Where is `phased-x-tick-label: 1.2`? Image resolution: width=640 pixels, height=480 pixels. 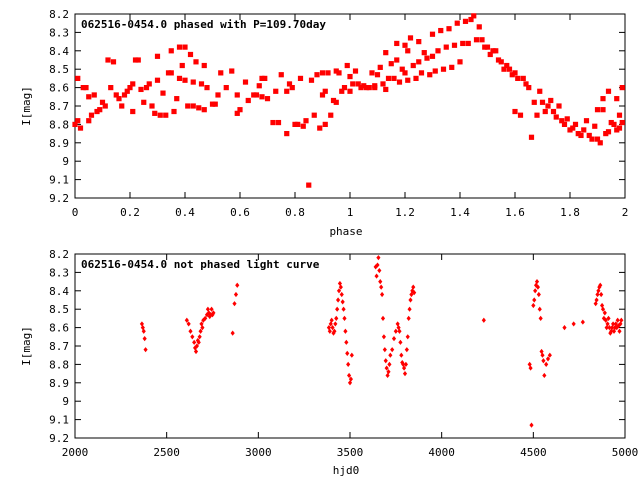 phased-x-tick-label: 1.2 is located at coordinates (405, 212).